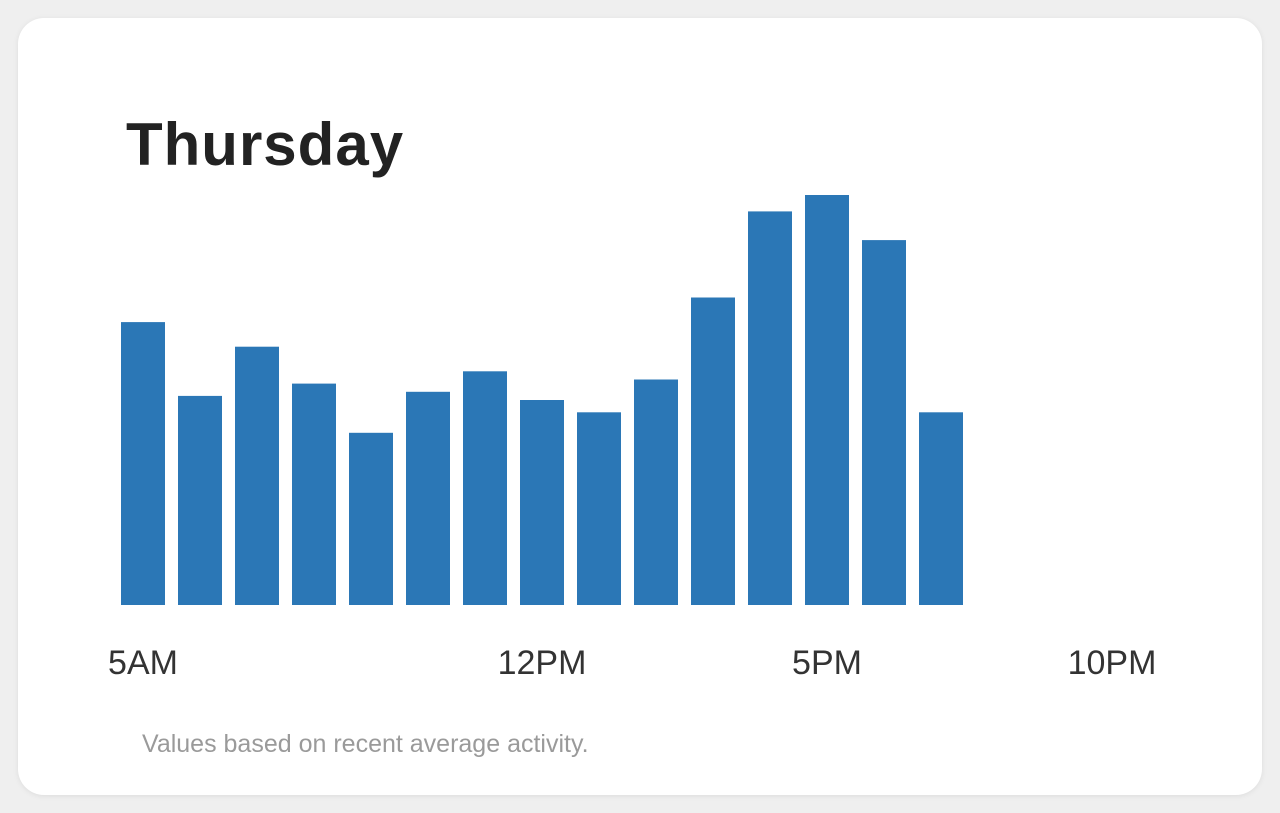 The width and height of the screenshot is (1280, 813). What do you see at coordinates (713, 451) in the screenshot?
I see `bar-3PM` at bounding box center [713, 451].